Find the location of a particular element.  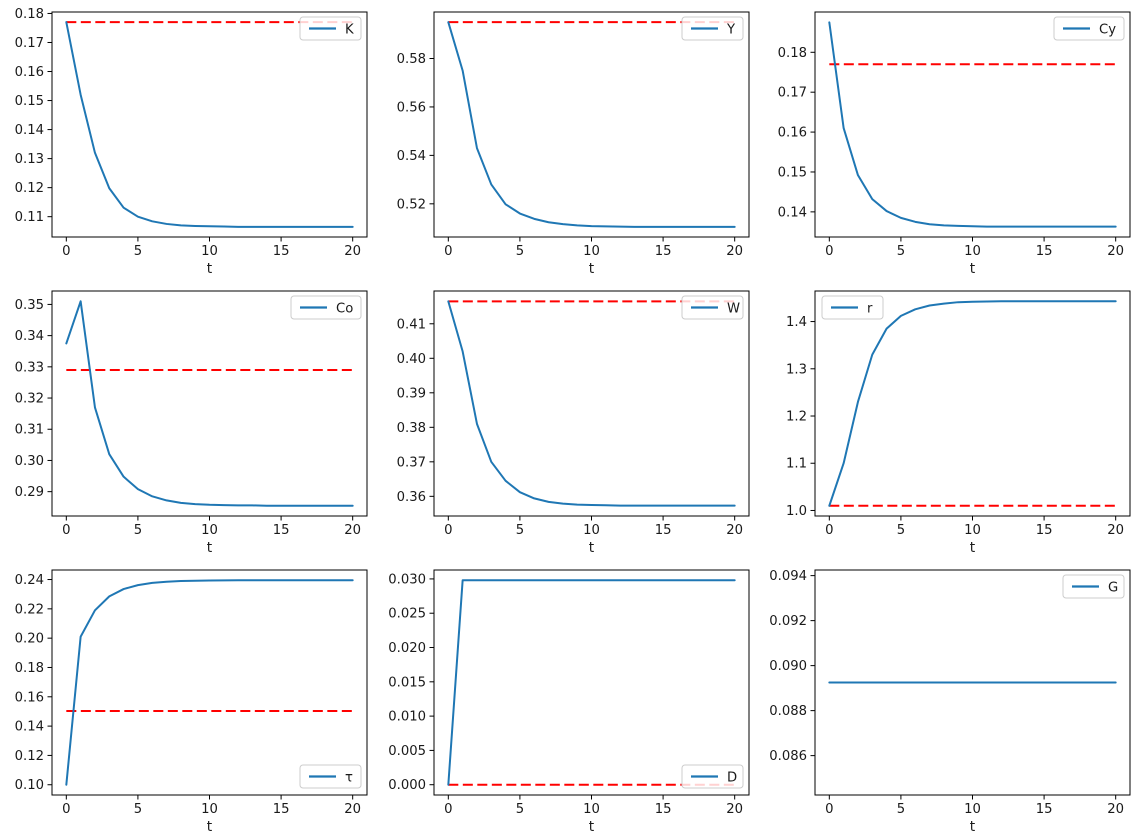

y-tick-label: 0.030 is located at coordinates (407, 579).